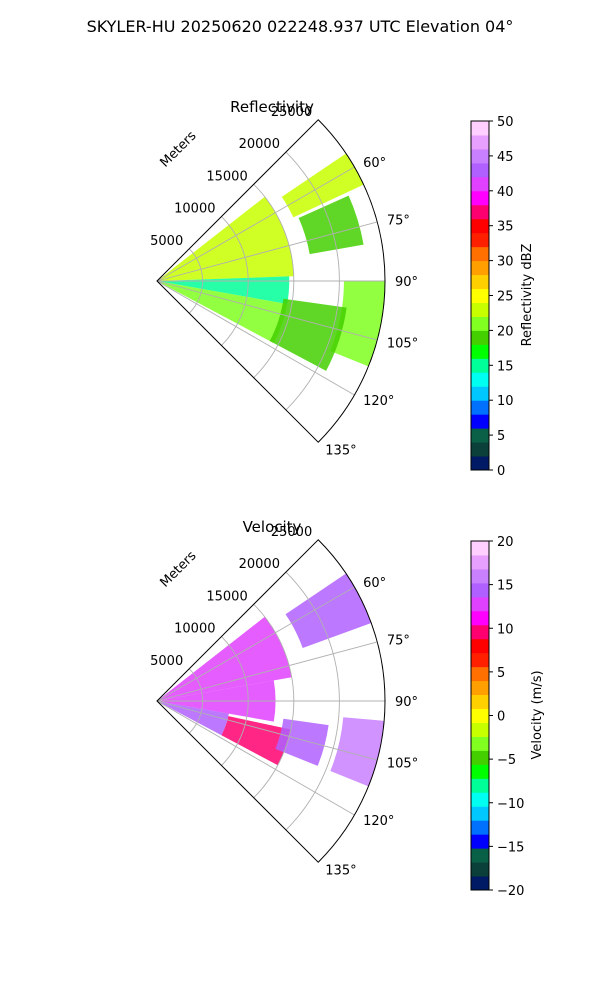  Describe the element at coordinates (506, 760) in the screenshot. I see `velocity-colorbar-tick-label: −5` at that location.